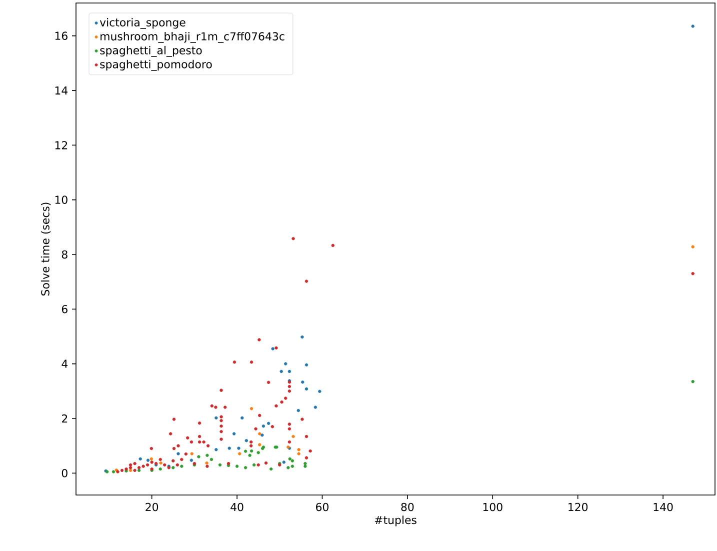 This screenshot has width=717, height=551. What do you see at coordinates (143, 23) in the screenshot?
I see `legend-label: victoria_sponge` at bounding box center [143, 23].